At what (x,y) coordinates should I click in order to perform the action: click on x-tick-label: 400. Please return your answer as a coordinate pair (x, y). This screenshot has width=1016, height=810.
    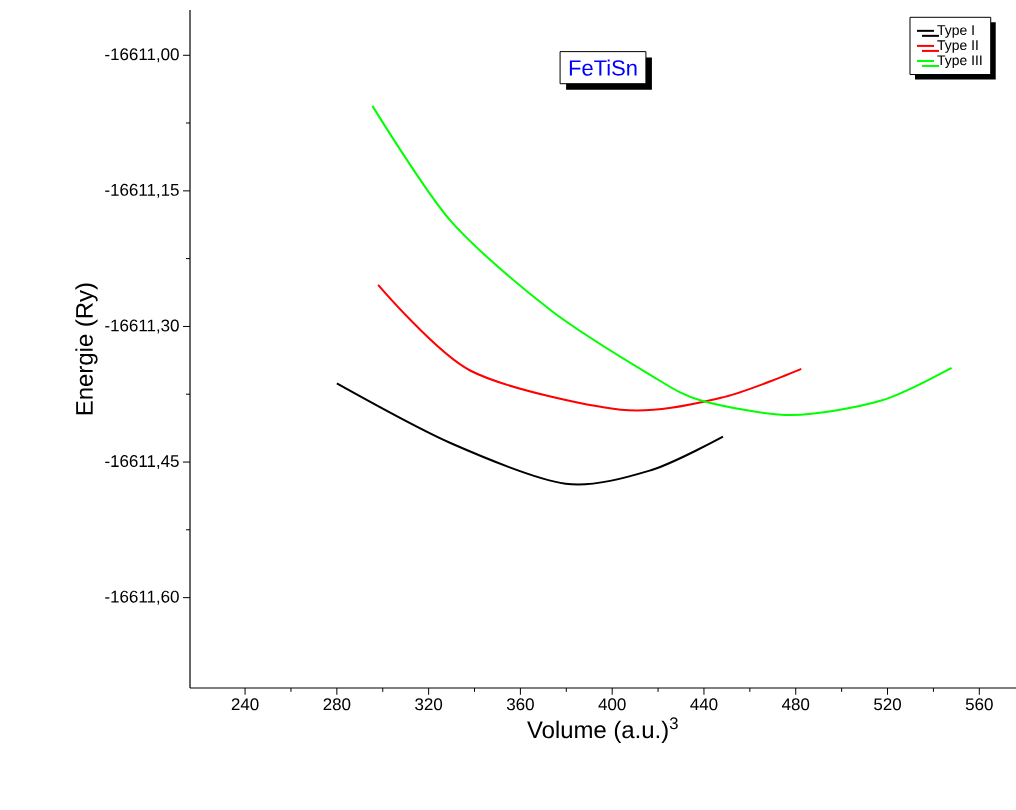
    Looking at the image, I should click on (612, 704).